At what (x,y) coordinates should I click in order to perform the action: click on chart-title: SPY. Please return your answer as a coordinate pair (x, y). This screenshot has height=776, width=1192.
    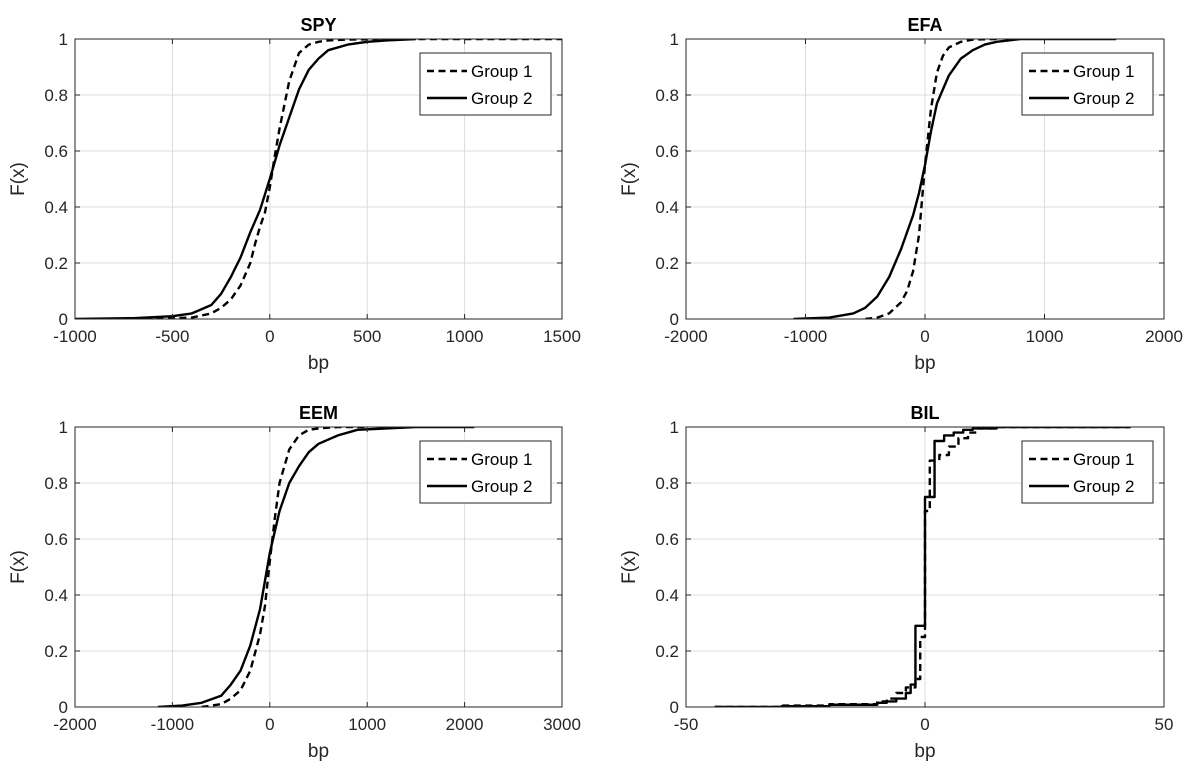
    Looking at the image, I should click on (318, 25).